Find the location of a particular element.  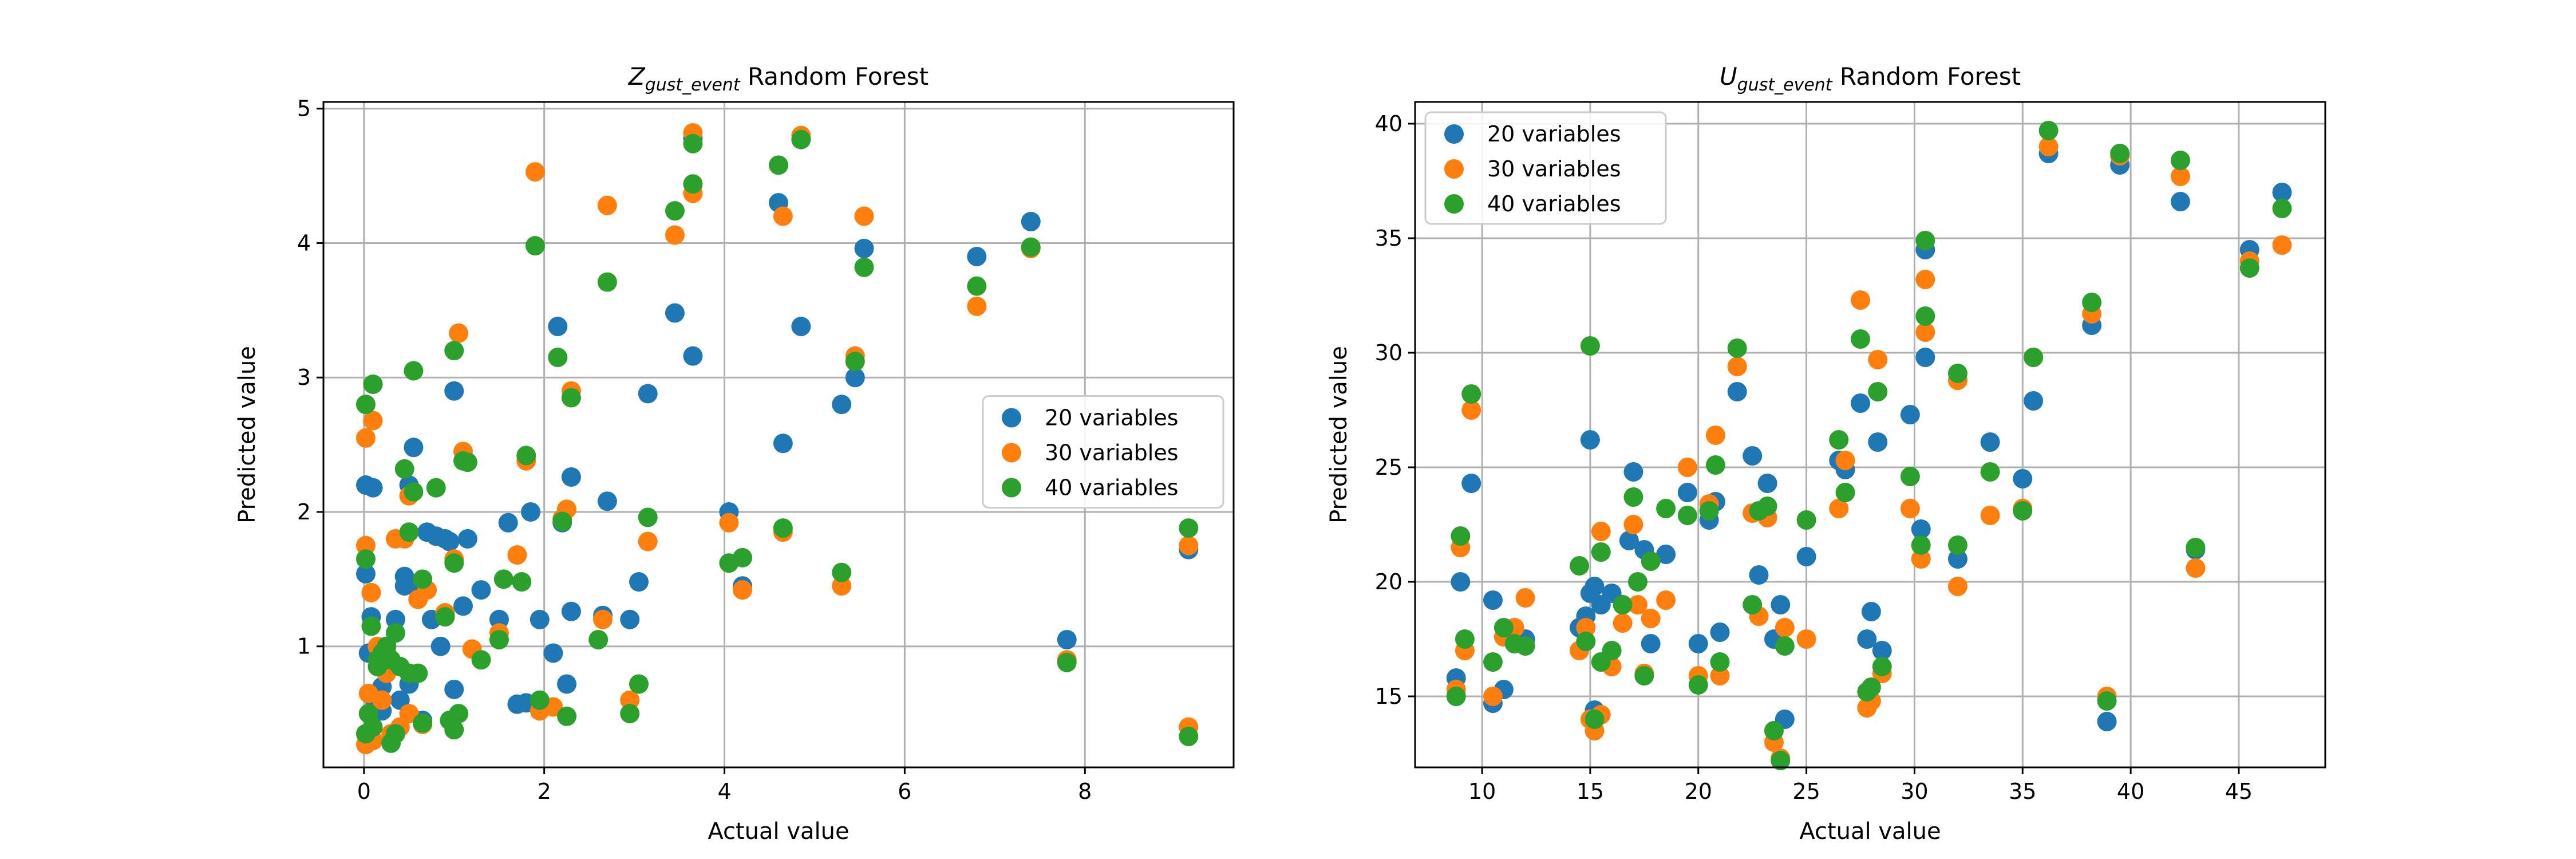

x-tick-label: 45 is located at coordinates (2239, 791).